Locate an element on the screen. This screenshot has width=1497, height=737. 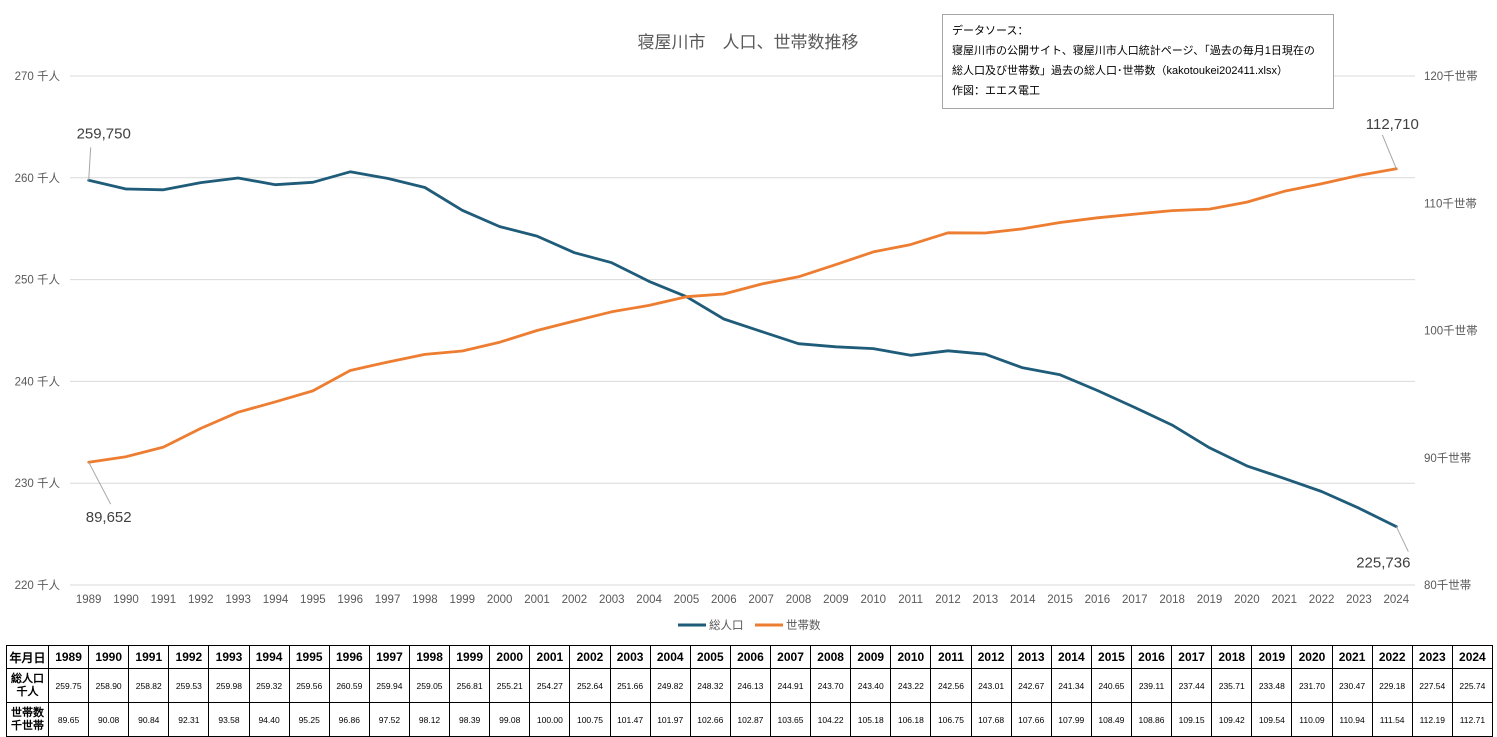
x-tick-label: 2008 is located at coordinates (799, 600).